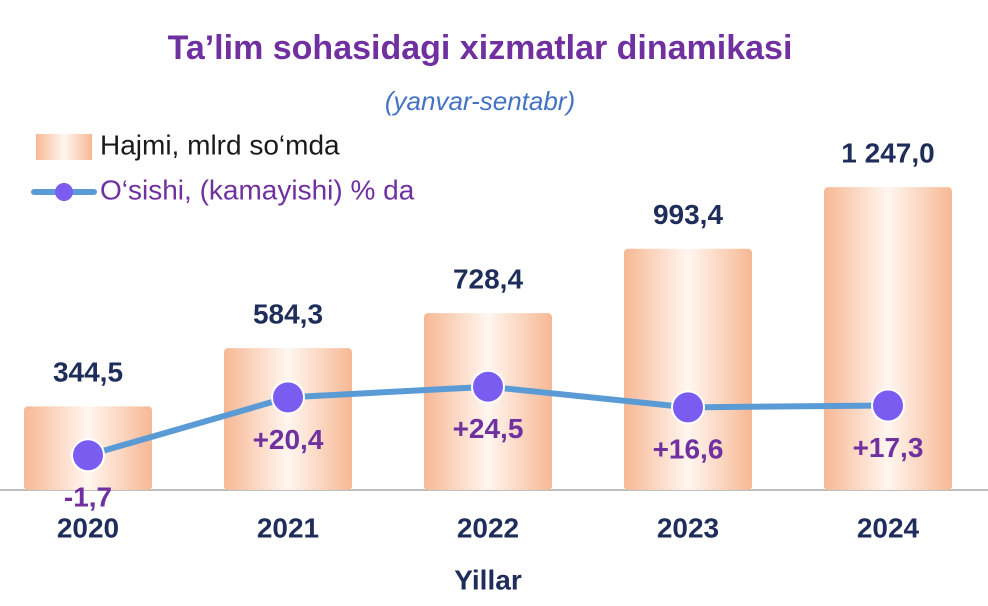 The height and width of the screenshot is (606, 988). What do you see at coordinates (288, 527) in the screenshot?
I see `x-tick-label: 2021` at bounding box center [288, 527].